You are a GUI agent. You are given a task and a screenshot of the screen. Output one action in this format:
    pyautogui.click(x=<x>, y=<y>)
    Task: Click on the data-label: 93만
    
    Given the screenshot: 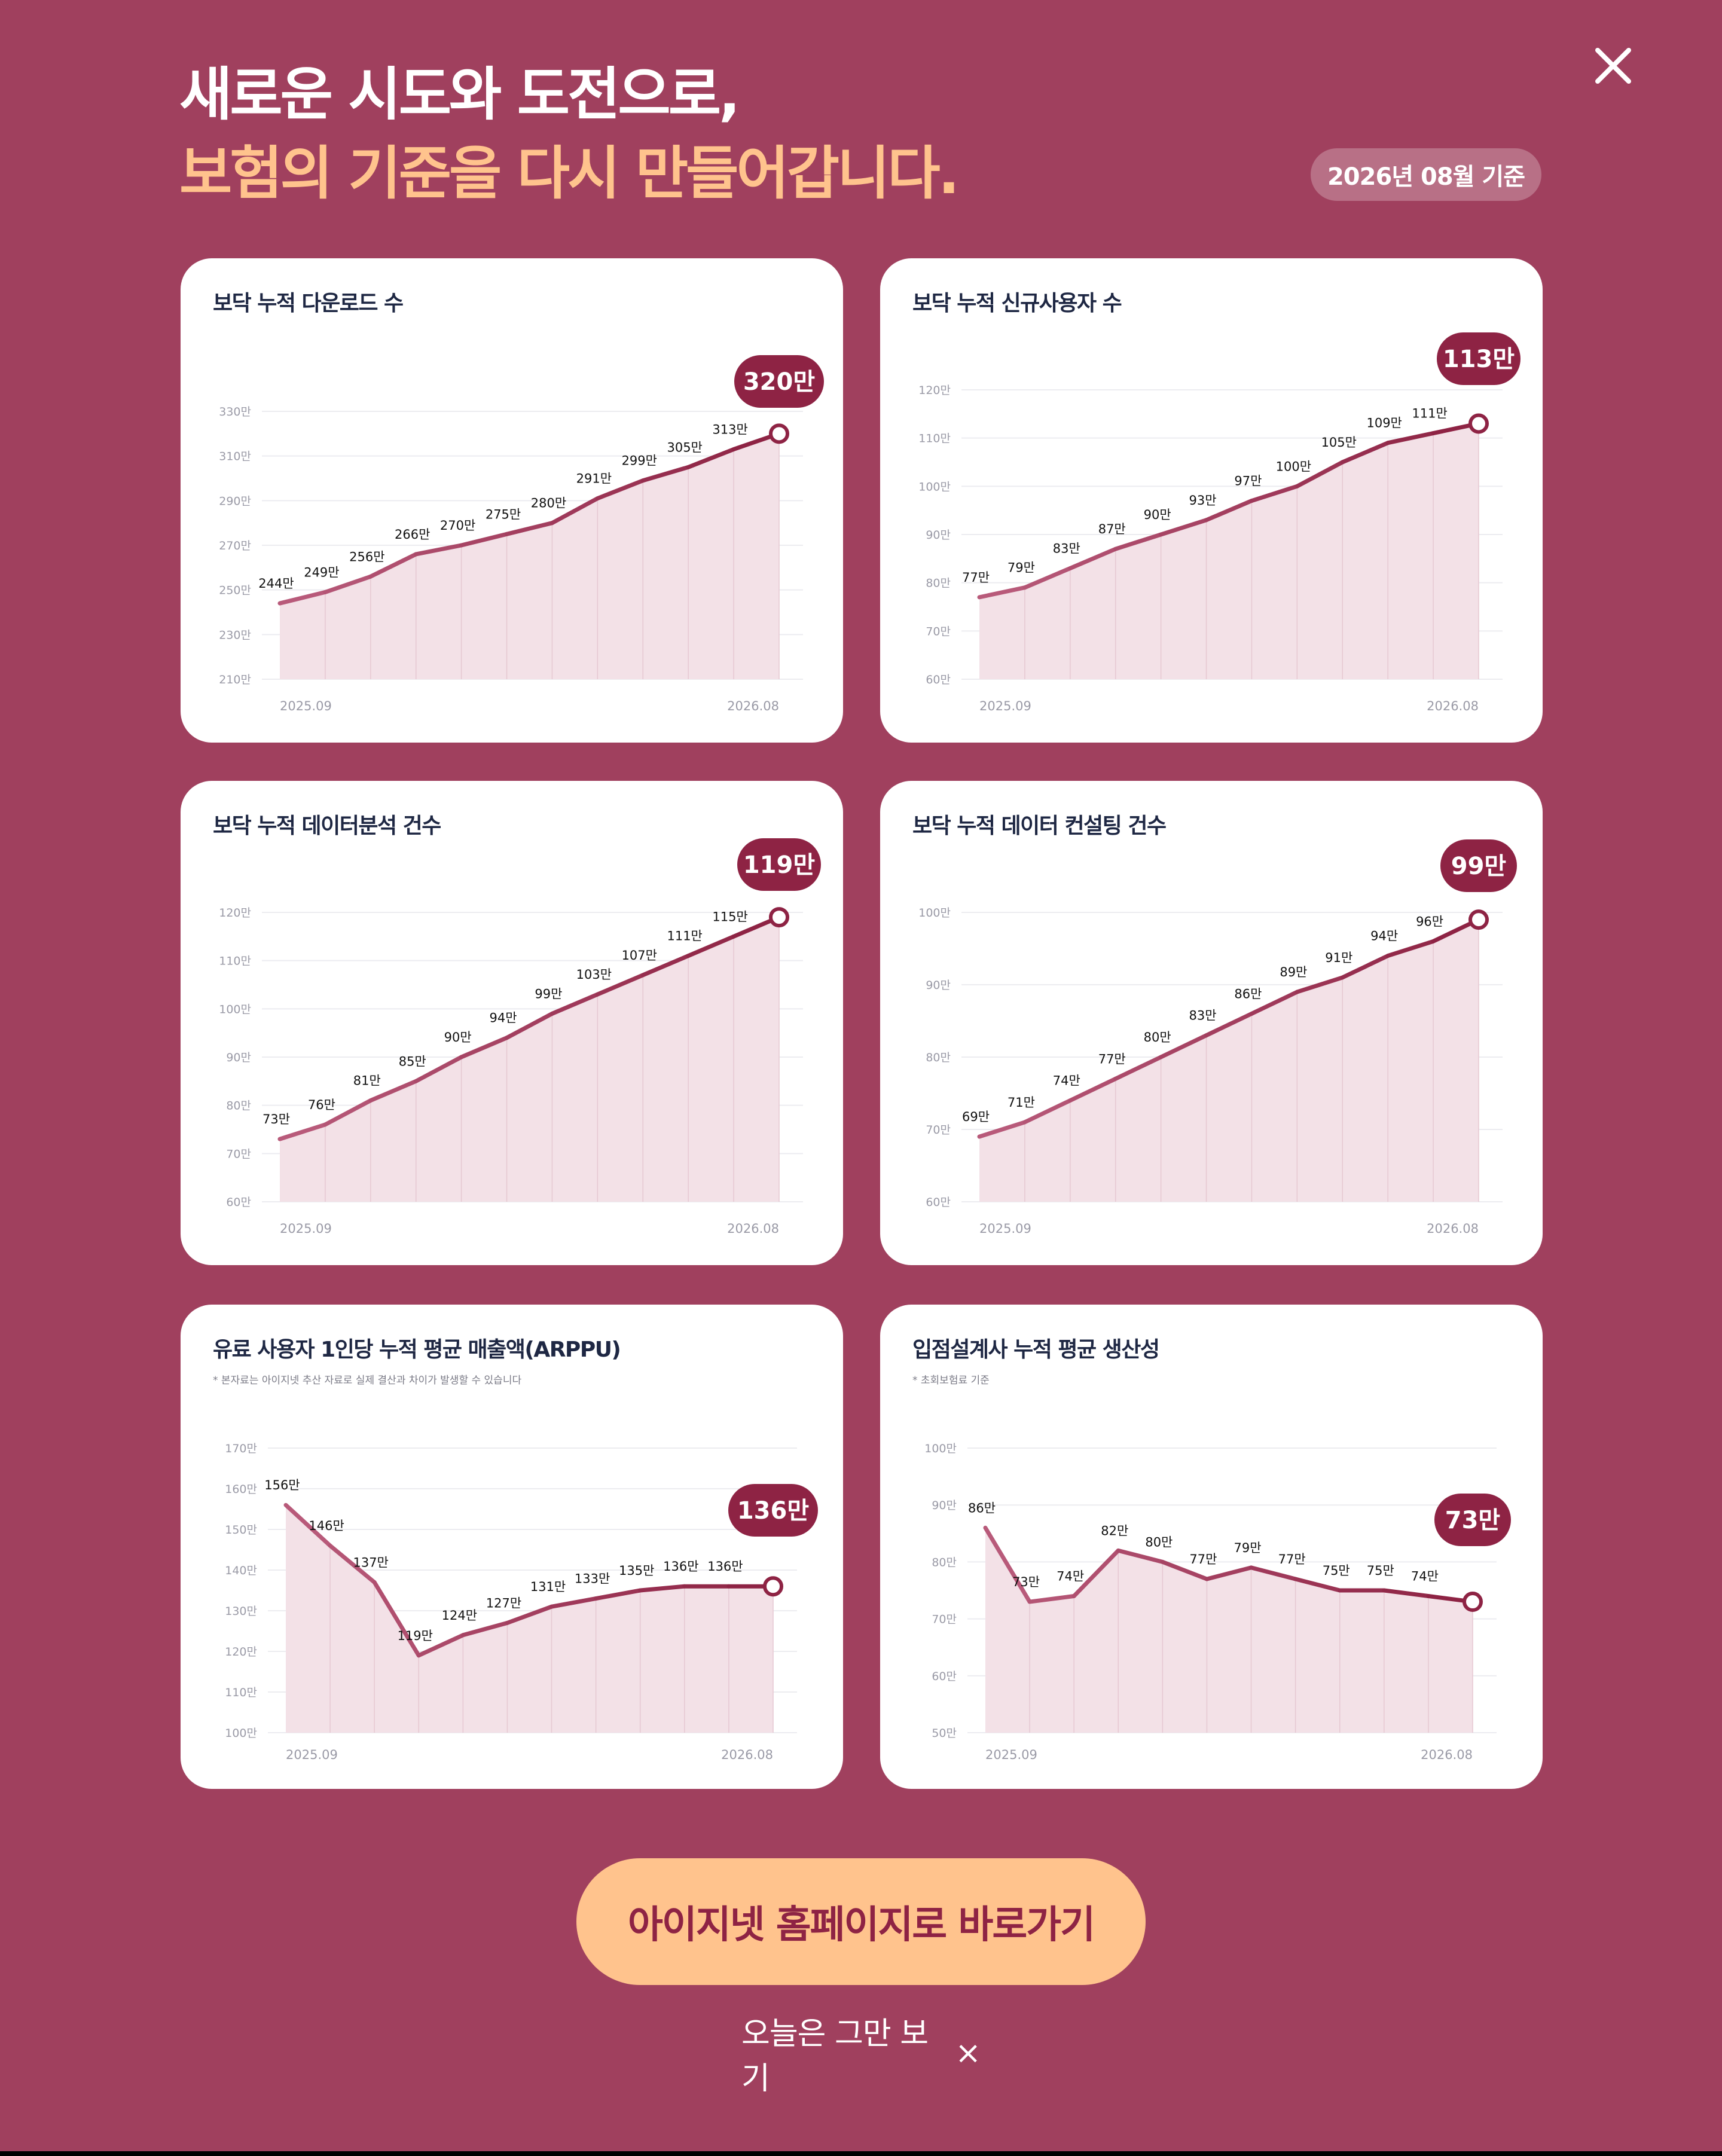 What is the action you would take?
    pyautogui.click(x=1203, y=501)
    